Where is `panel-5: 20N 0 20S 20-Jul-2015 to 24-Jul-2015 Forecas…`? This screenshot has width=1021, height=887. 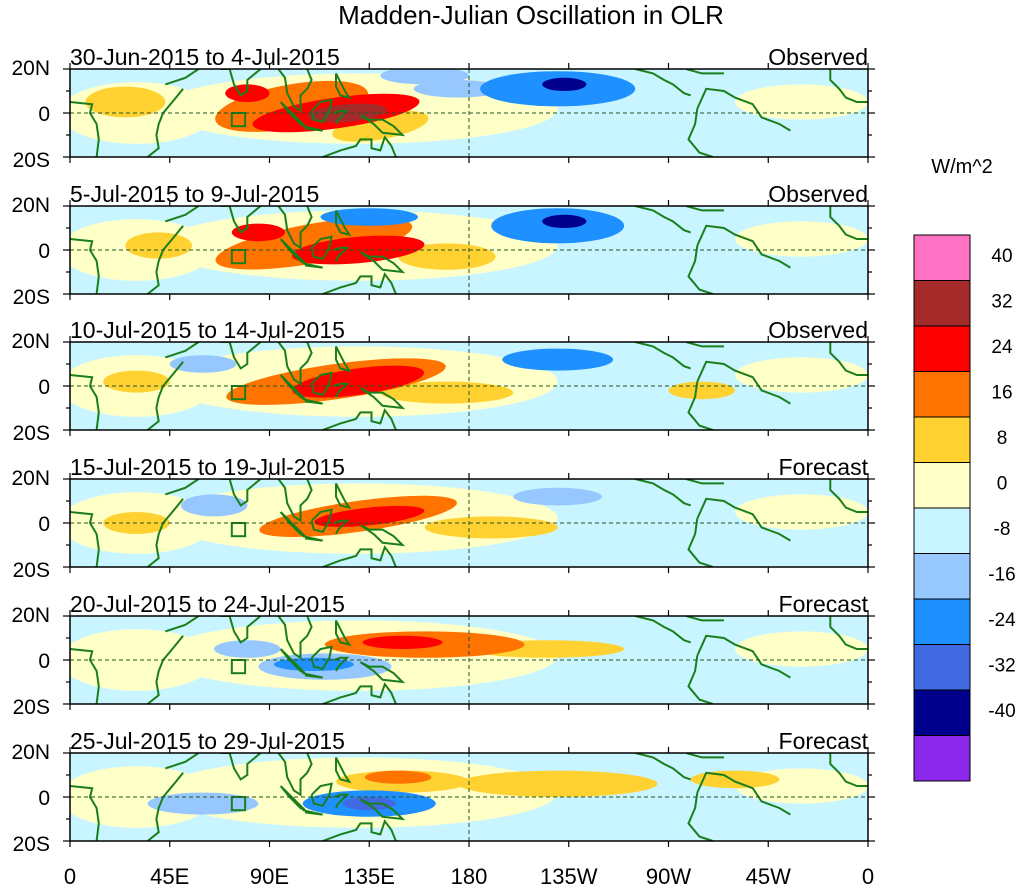 panel-5: 20N 0 20S 20-Jul-2015 to 24-Jul-2015 Forecas… is located at coordinates (443, 655).